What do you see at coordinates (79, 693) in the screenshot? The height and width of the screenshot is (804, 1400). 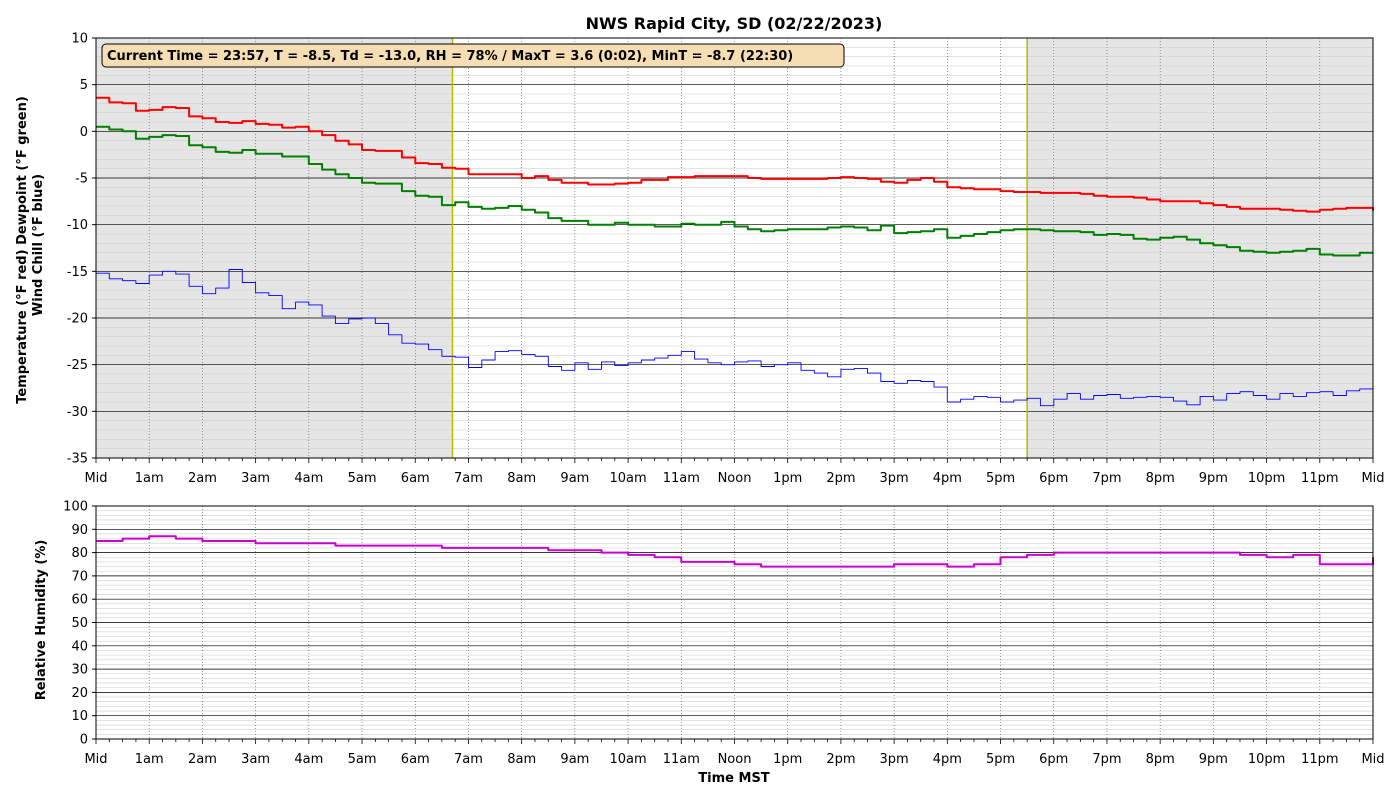 I see `y-tick-label: 20` at bounding box center [79, 693].